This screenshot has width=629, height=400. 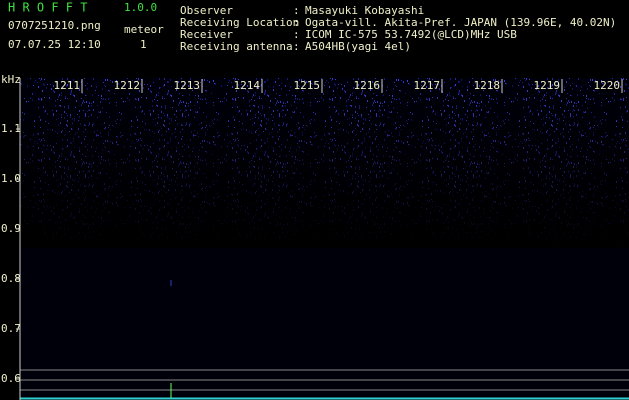 I want to click on time-tick-label: 1216, so click(x=367, y=85).